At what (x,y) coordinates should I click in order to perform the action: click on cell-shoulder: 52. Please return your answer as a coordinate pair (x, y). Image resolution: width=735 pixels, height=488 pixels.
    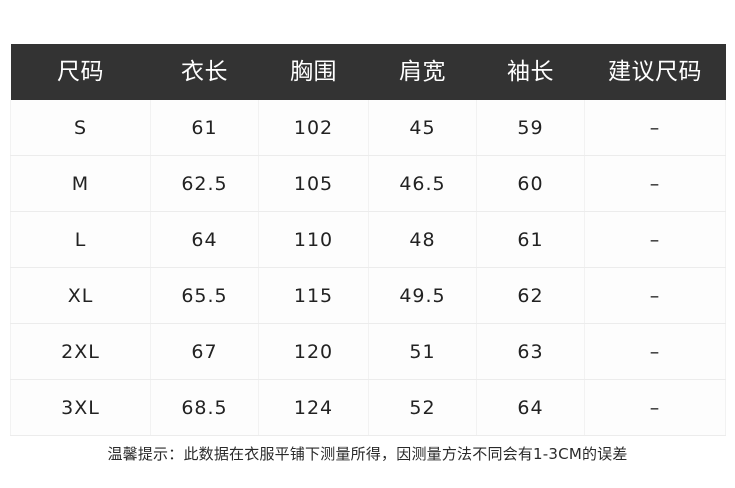
    Looking at the image, I should click on (422, 407).